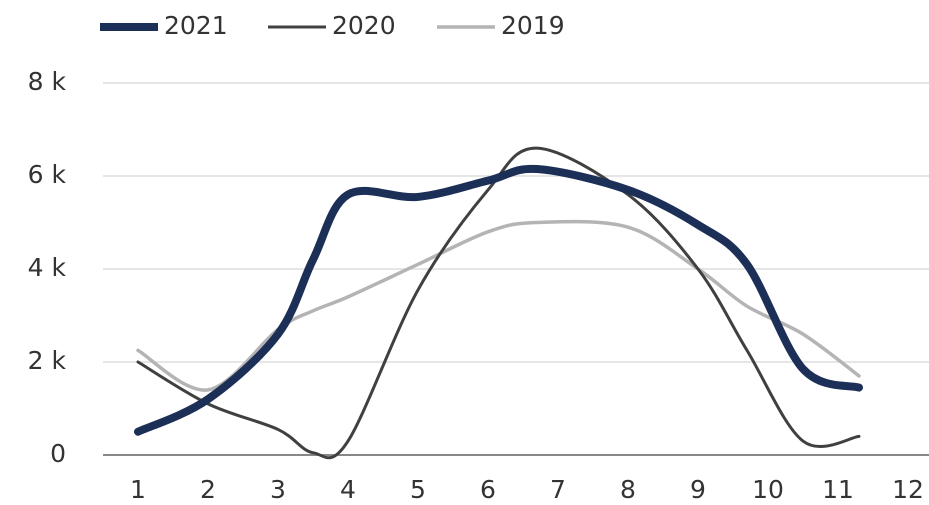 Image resolution: width=929 pixels, height=505 pixels. I want to click on x-tick-label: 6, so click(488, 489).